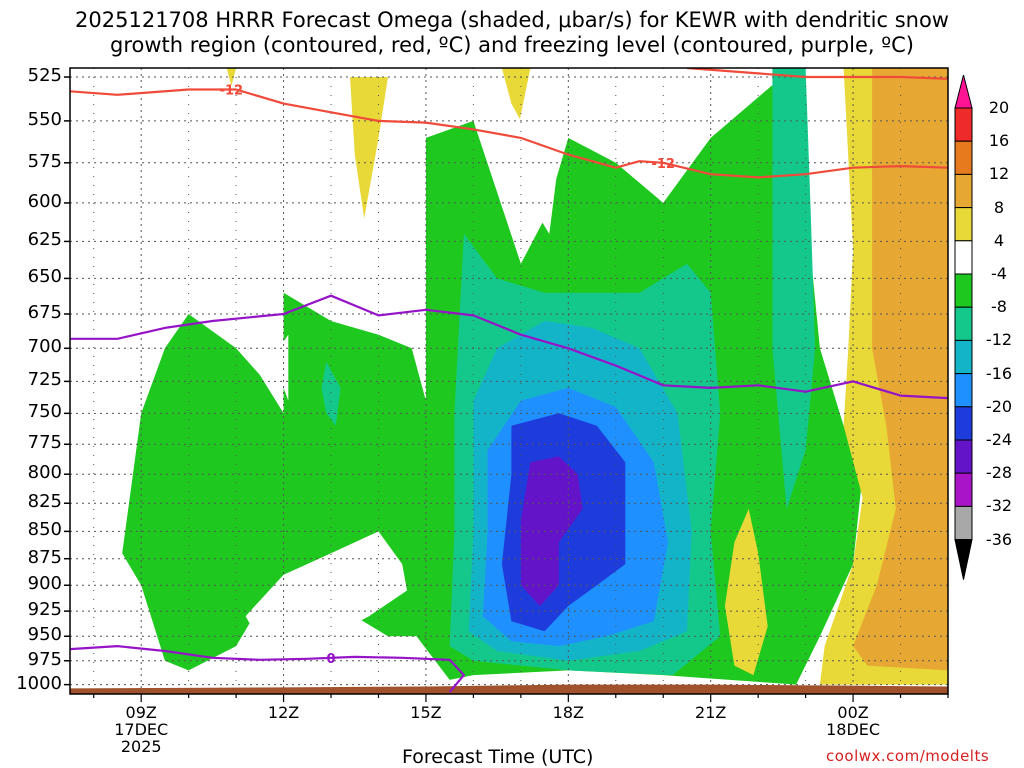  What do you see at coordinates (509, 689) in the screenshot?
I see `surface-ground` at bounding box center [509, 689].